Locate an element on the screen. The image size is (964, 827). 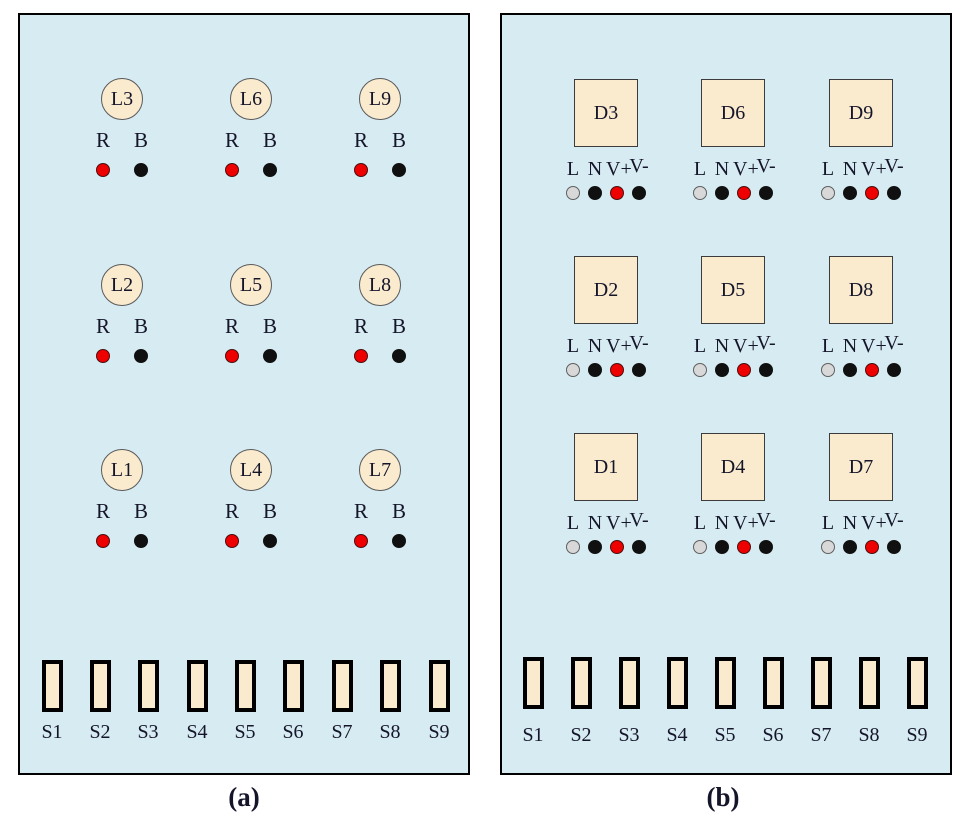
driver-unit-d6: D6 L N V+ V- is located at coordinates (733, 139).